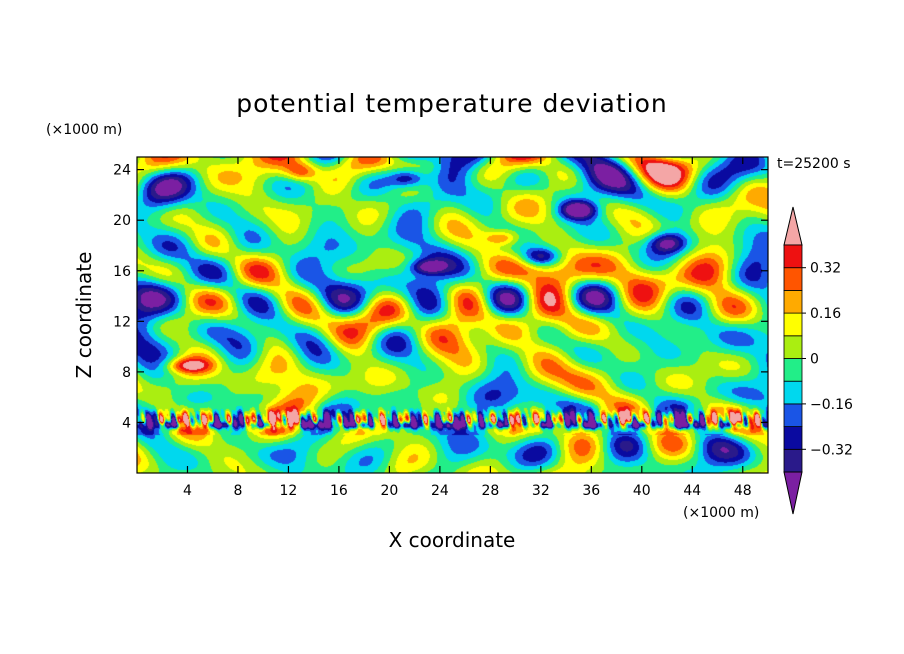 Image resolution: width=904 pixels, height=654 pixels. What do you see at coordinates (825, 269) in the screenshot?
I see `colorbar-label: 0.32` at bounding box center [825, 269].